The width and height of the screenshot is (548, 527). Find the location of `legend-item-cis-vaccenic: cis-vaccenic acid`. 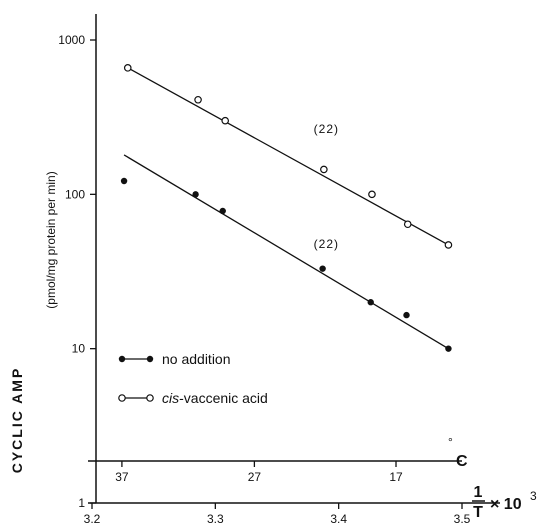

legend-item-cis-vaccenic: cis-vaccenic acid is located at coordinates (193, 398).